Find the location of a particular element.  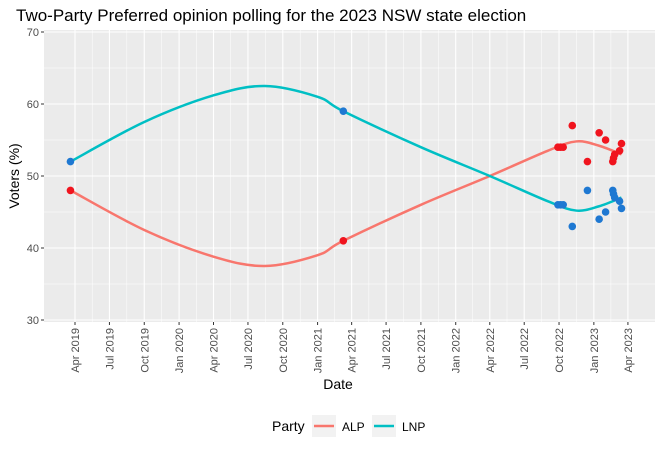

legend: Party ALP LNP is located at coordinates (348, 426).